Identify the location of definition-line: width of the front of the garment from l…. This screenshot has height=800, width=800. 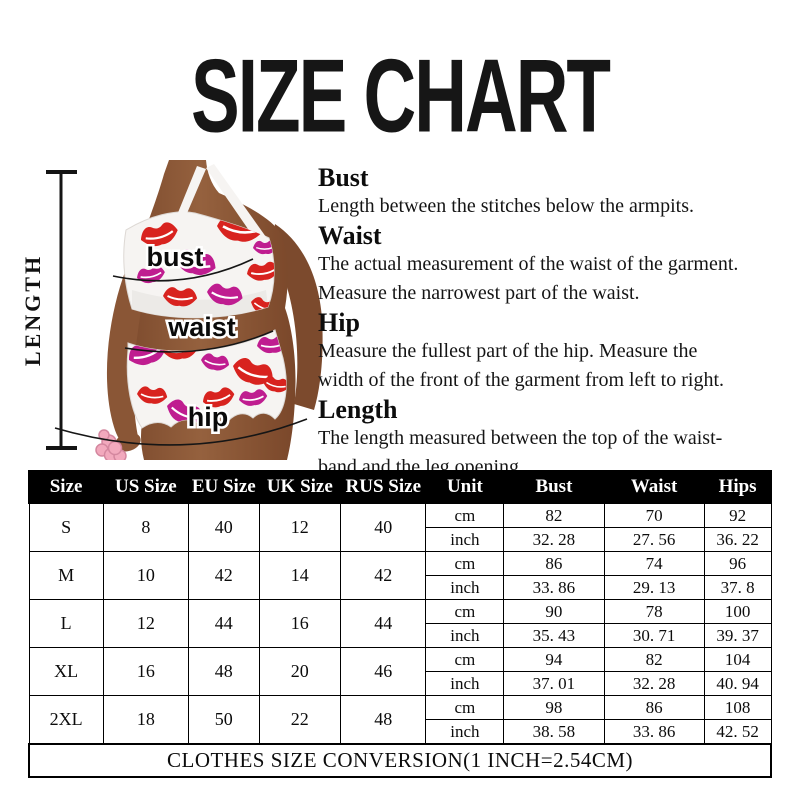
(521, 380).